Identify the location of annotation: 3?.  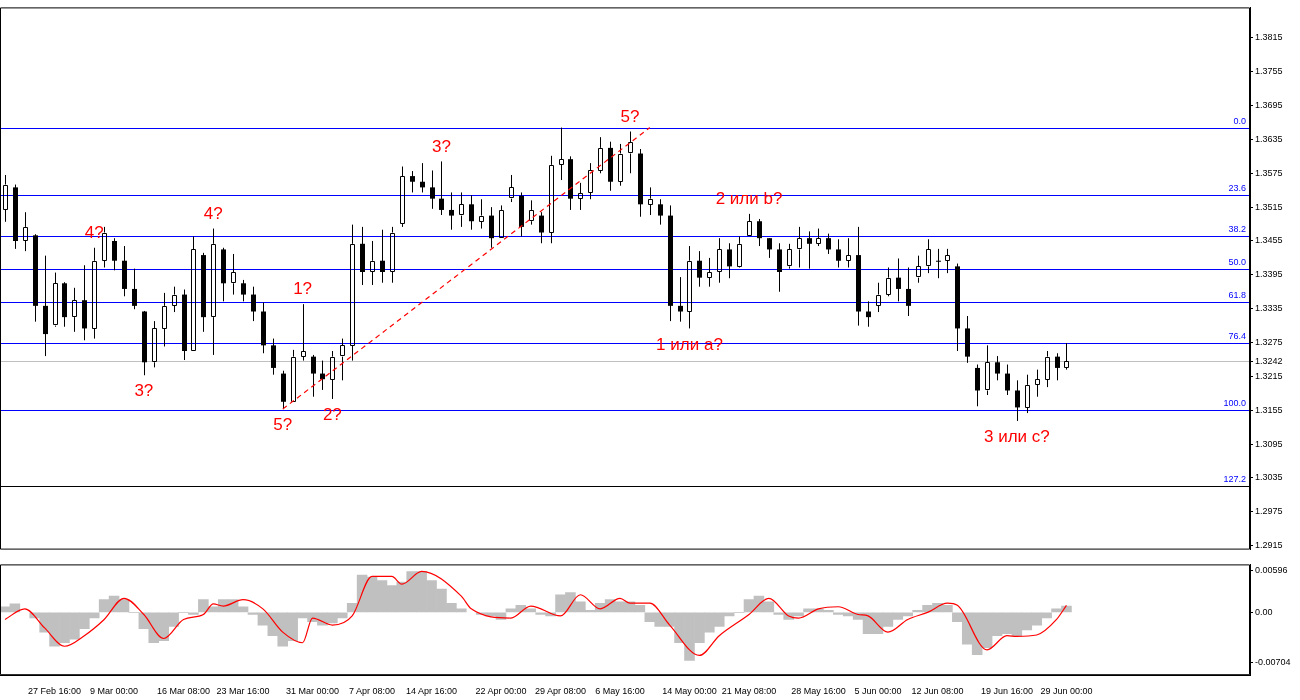
(441, 146).